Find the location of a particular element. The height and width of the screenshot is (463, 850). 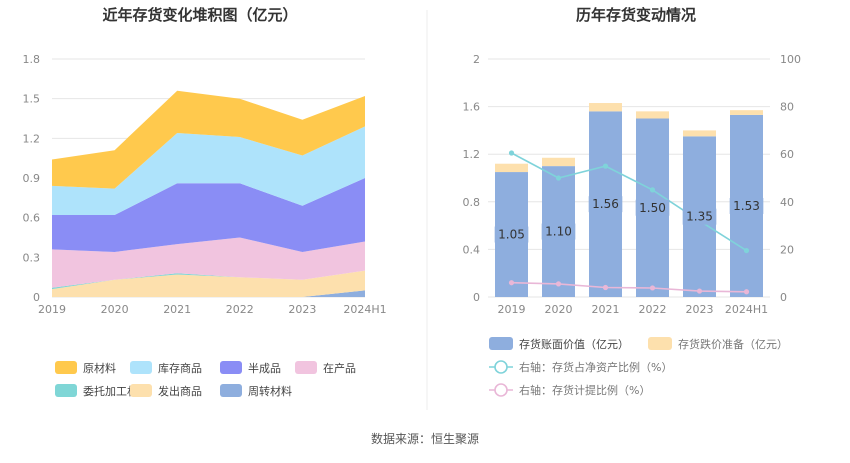

right-y2-tick-label: 40 is located at coordinates (787, 202).